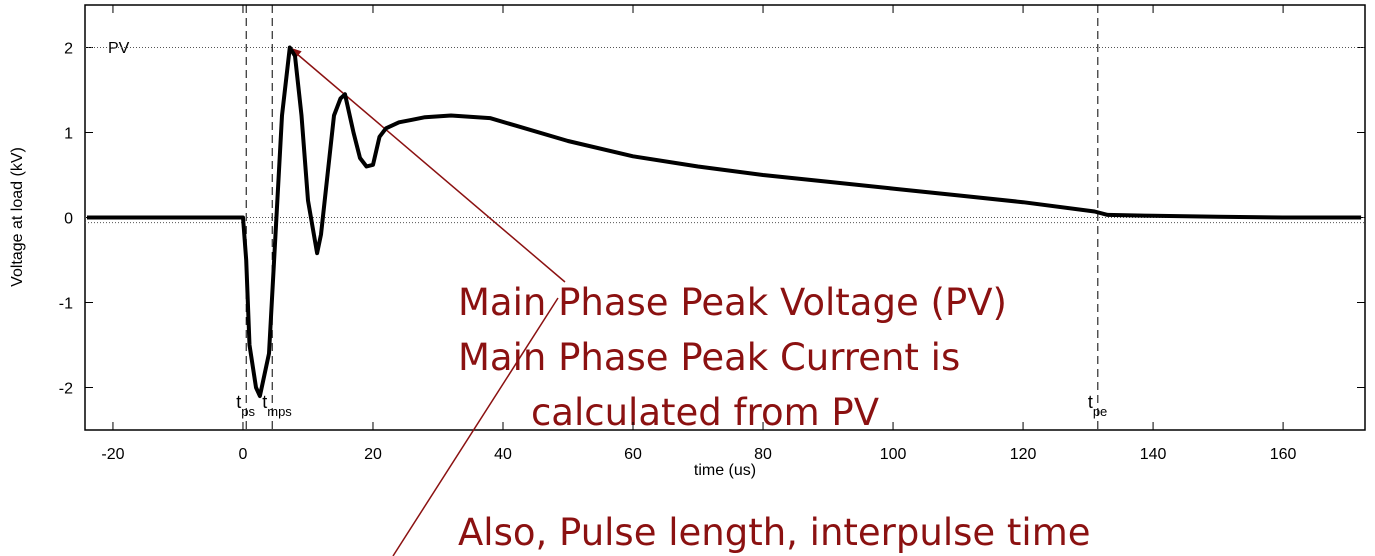  I want to click on x-tick-label: 60, so click(633, 454).